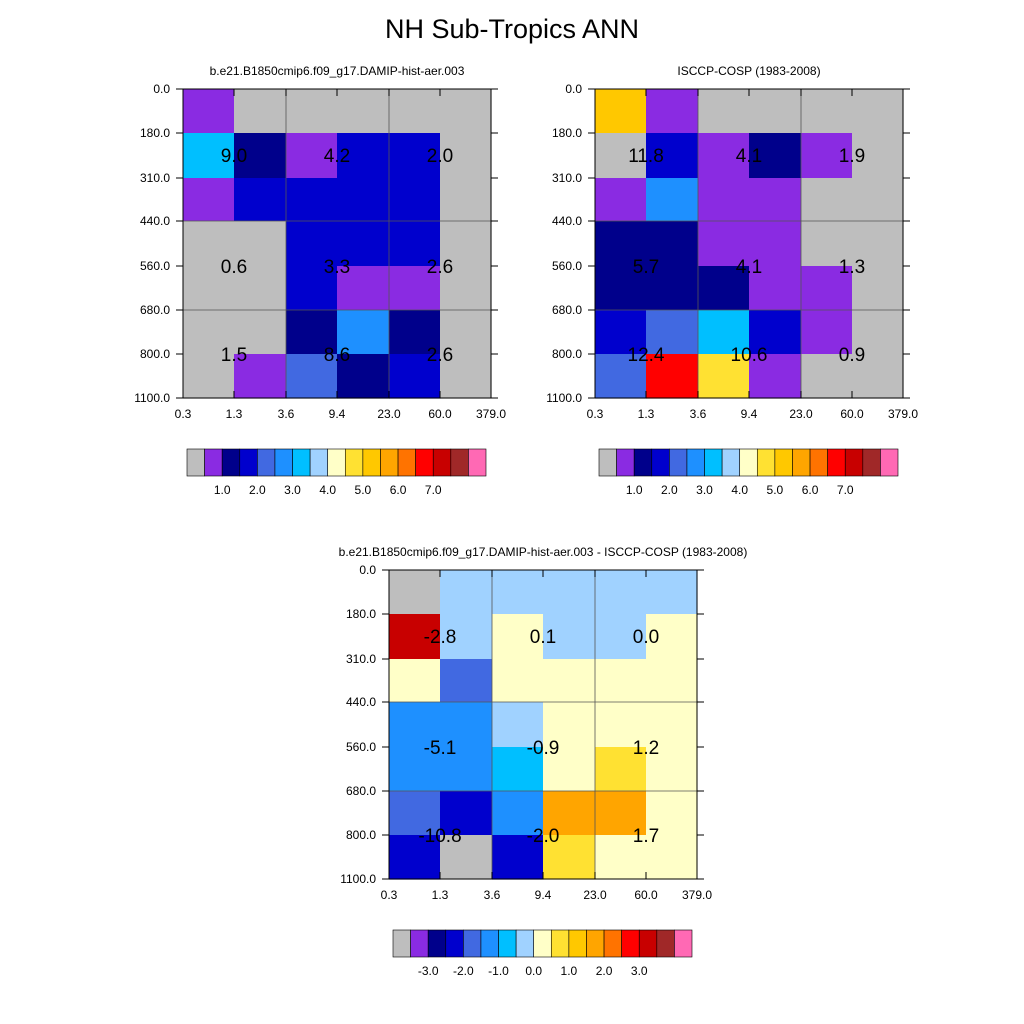  I want to click on cell-value-label: 0.1, so click(543, 637).